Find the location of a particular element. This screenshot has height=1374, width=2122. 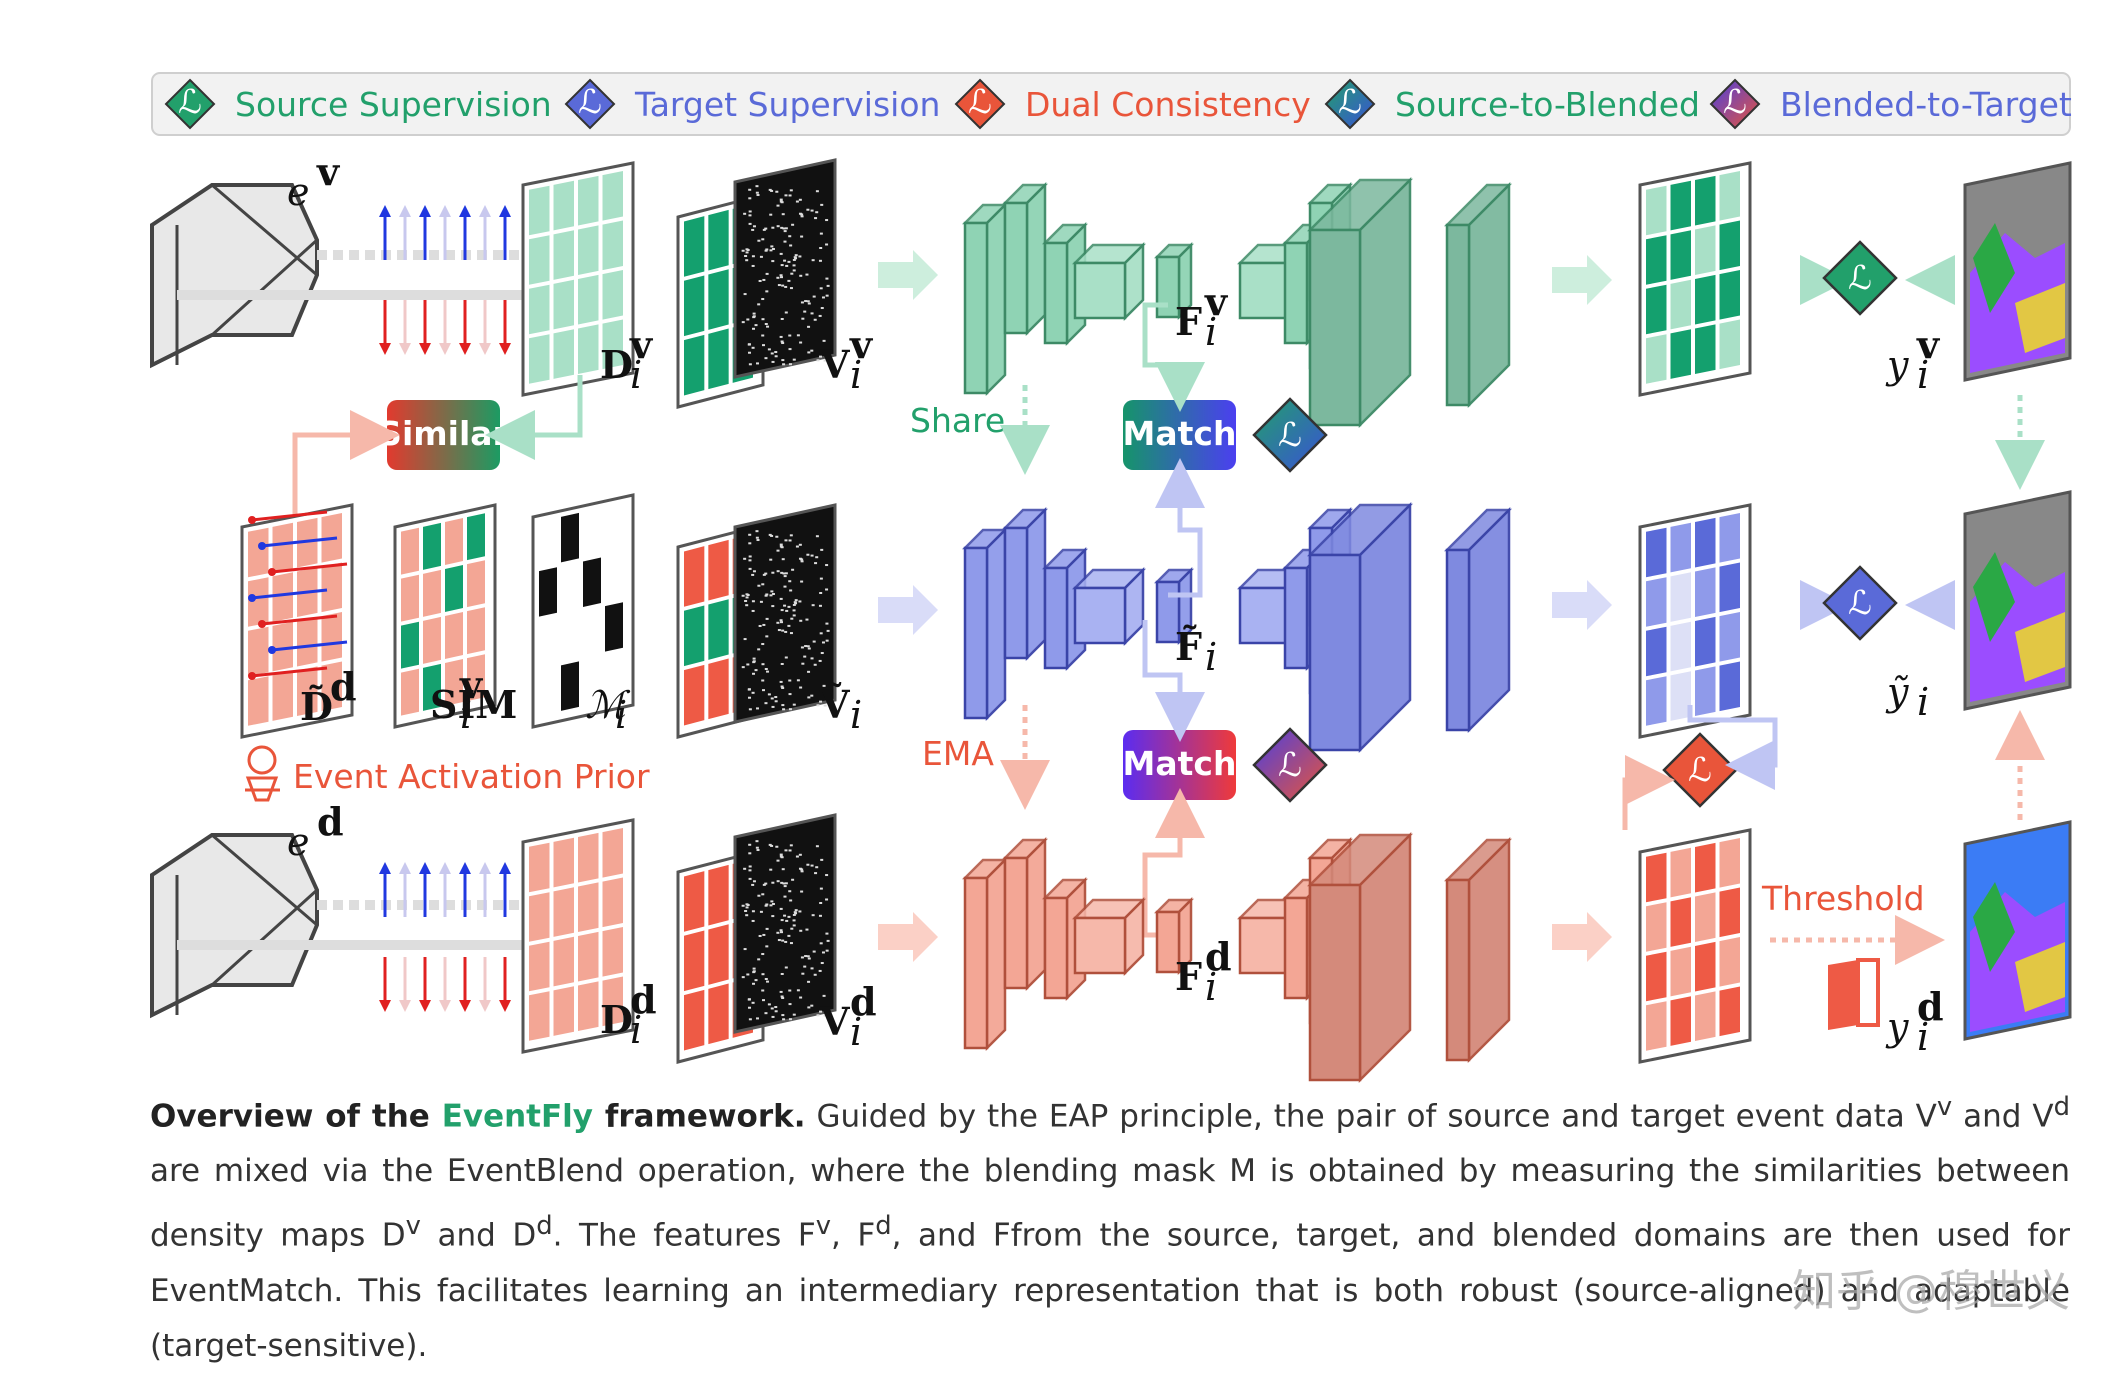

arrow-dpred-to-dual is located at coordinates (1648, 792).